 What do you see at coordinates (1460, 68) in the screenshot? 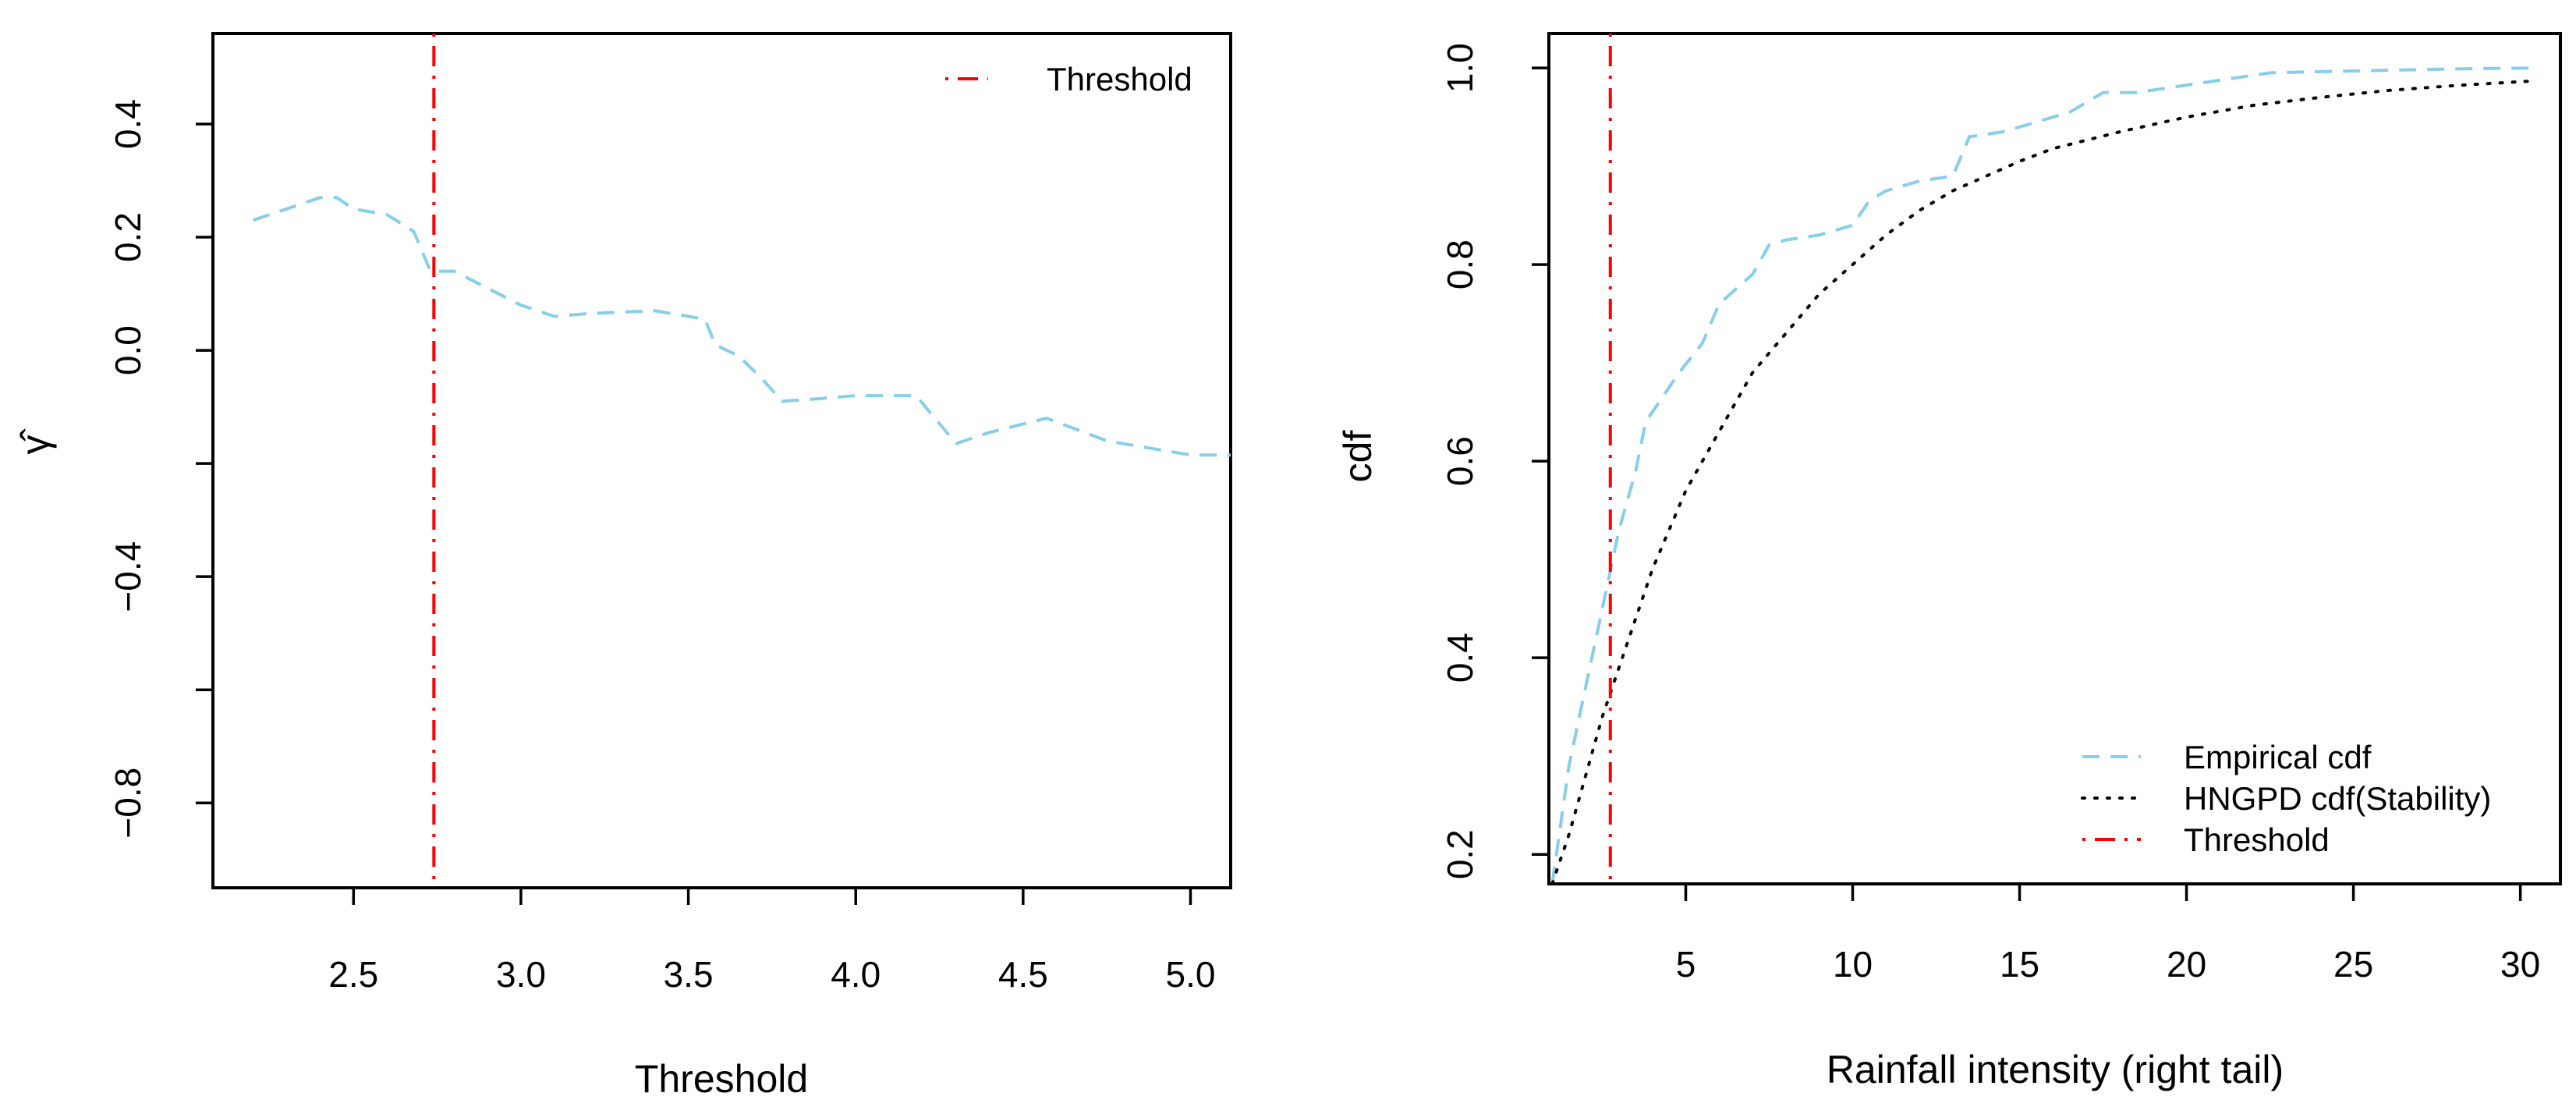
I see `right-y-tick-label: 1.0` at bounding box center [1460, 68].